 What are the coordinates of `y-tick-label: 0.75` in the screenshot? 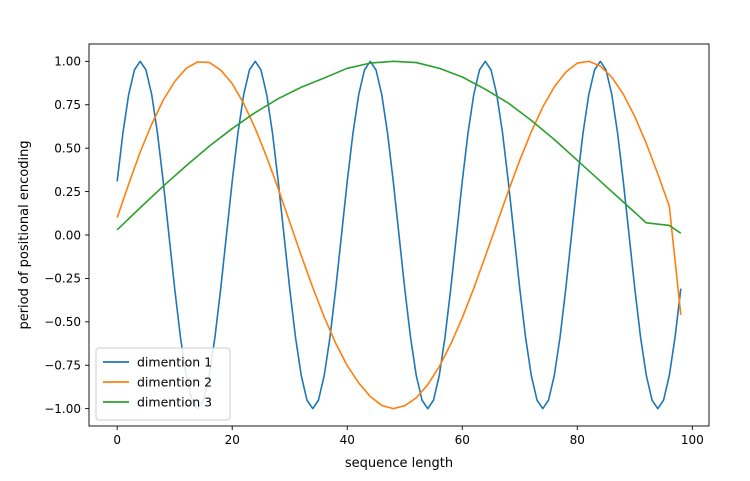 It's located at (67, 105).